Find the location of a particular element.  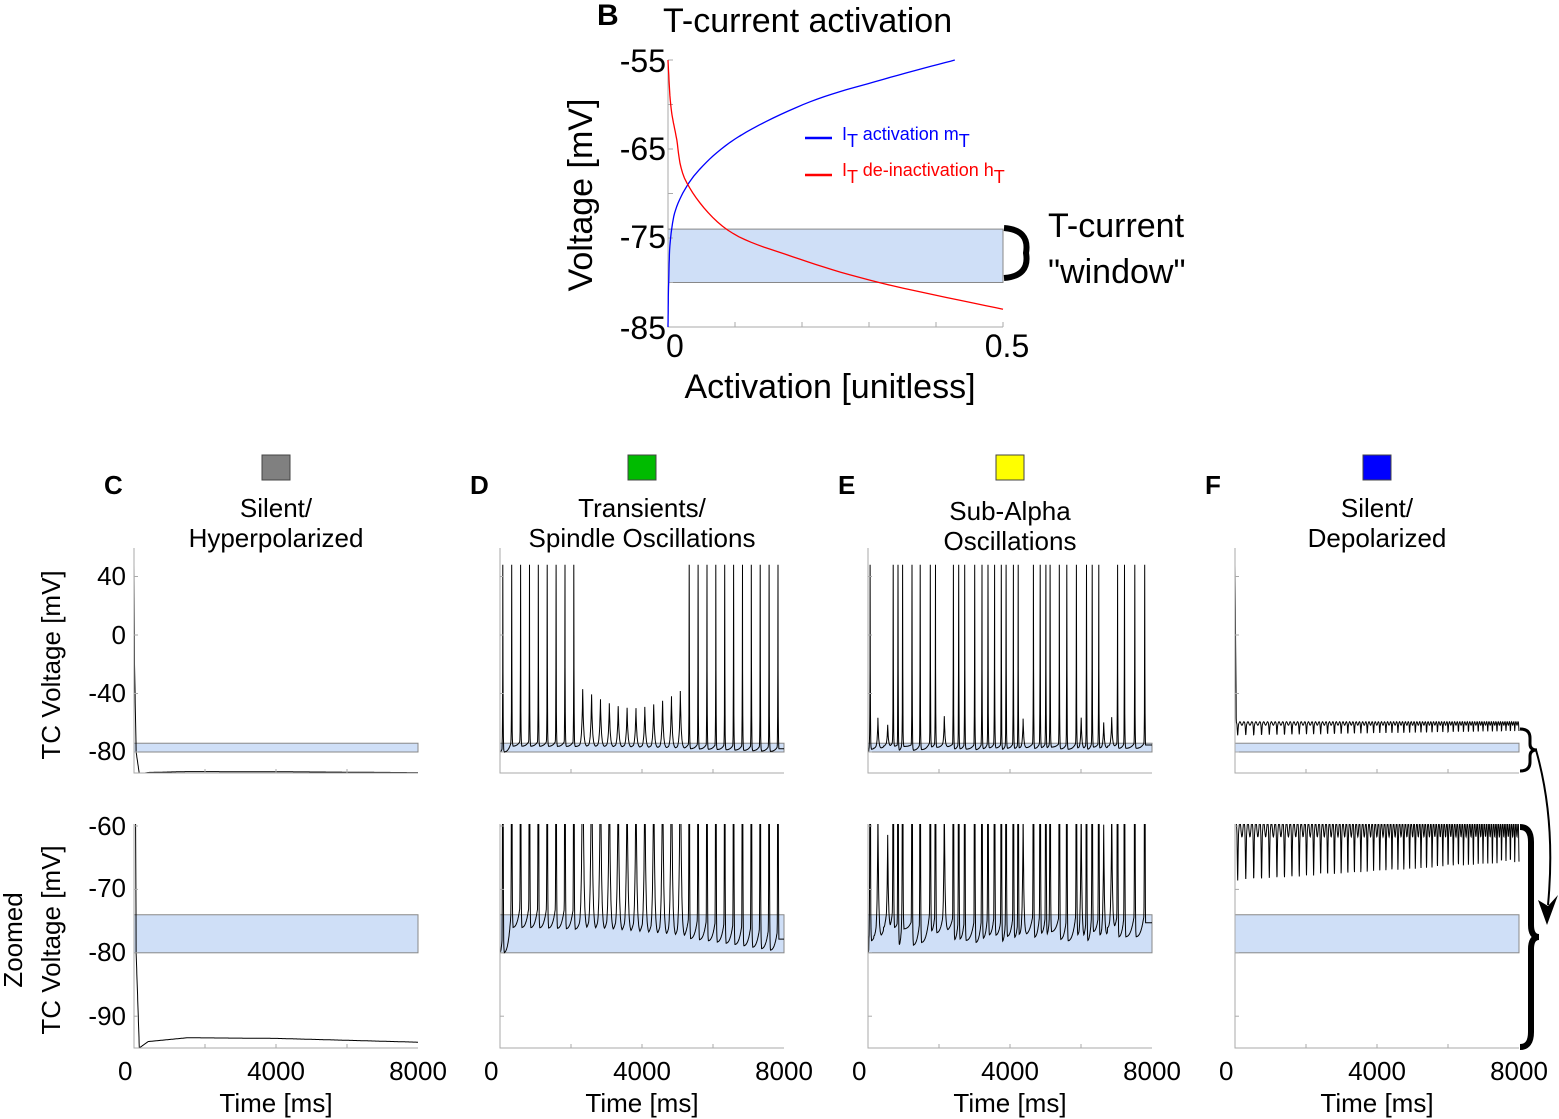

y-tick-label: -70 is located at coordinates (107, 888).